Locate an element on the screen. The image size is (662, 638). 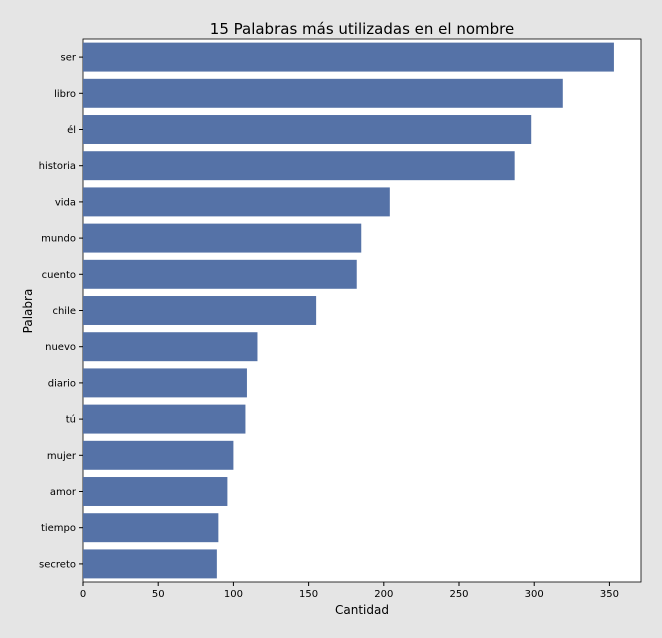
y-tick-label: libro is located at coordinates (65, 94).